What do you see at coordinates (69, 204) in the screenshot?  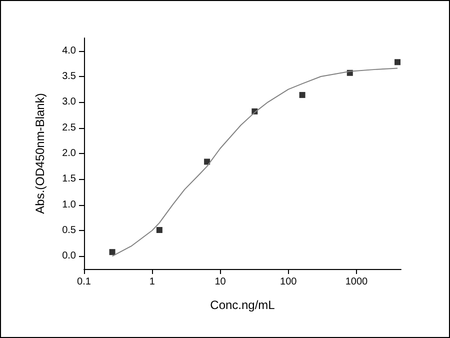 I see `y-tick-label: 1.0` at bounding box center [69, 204].